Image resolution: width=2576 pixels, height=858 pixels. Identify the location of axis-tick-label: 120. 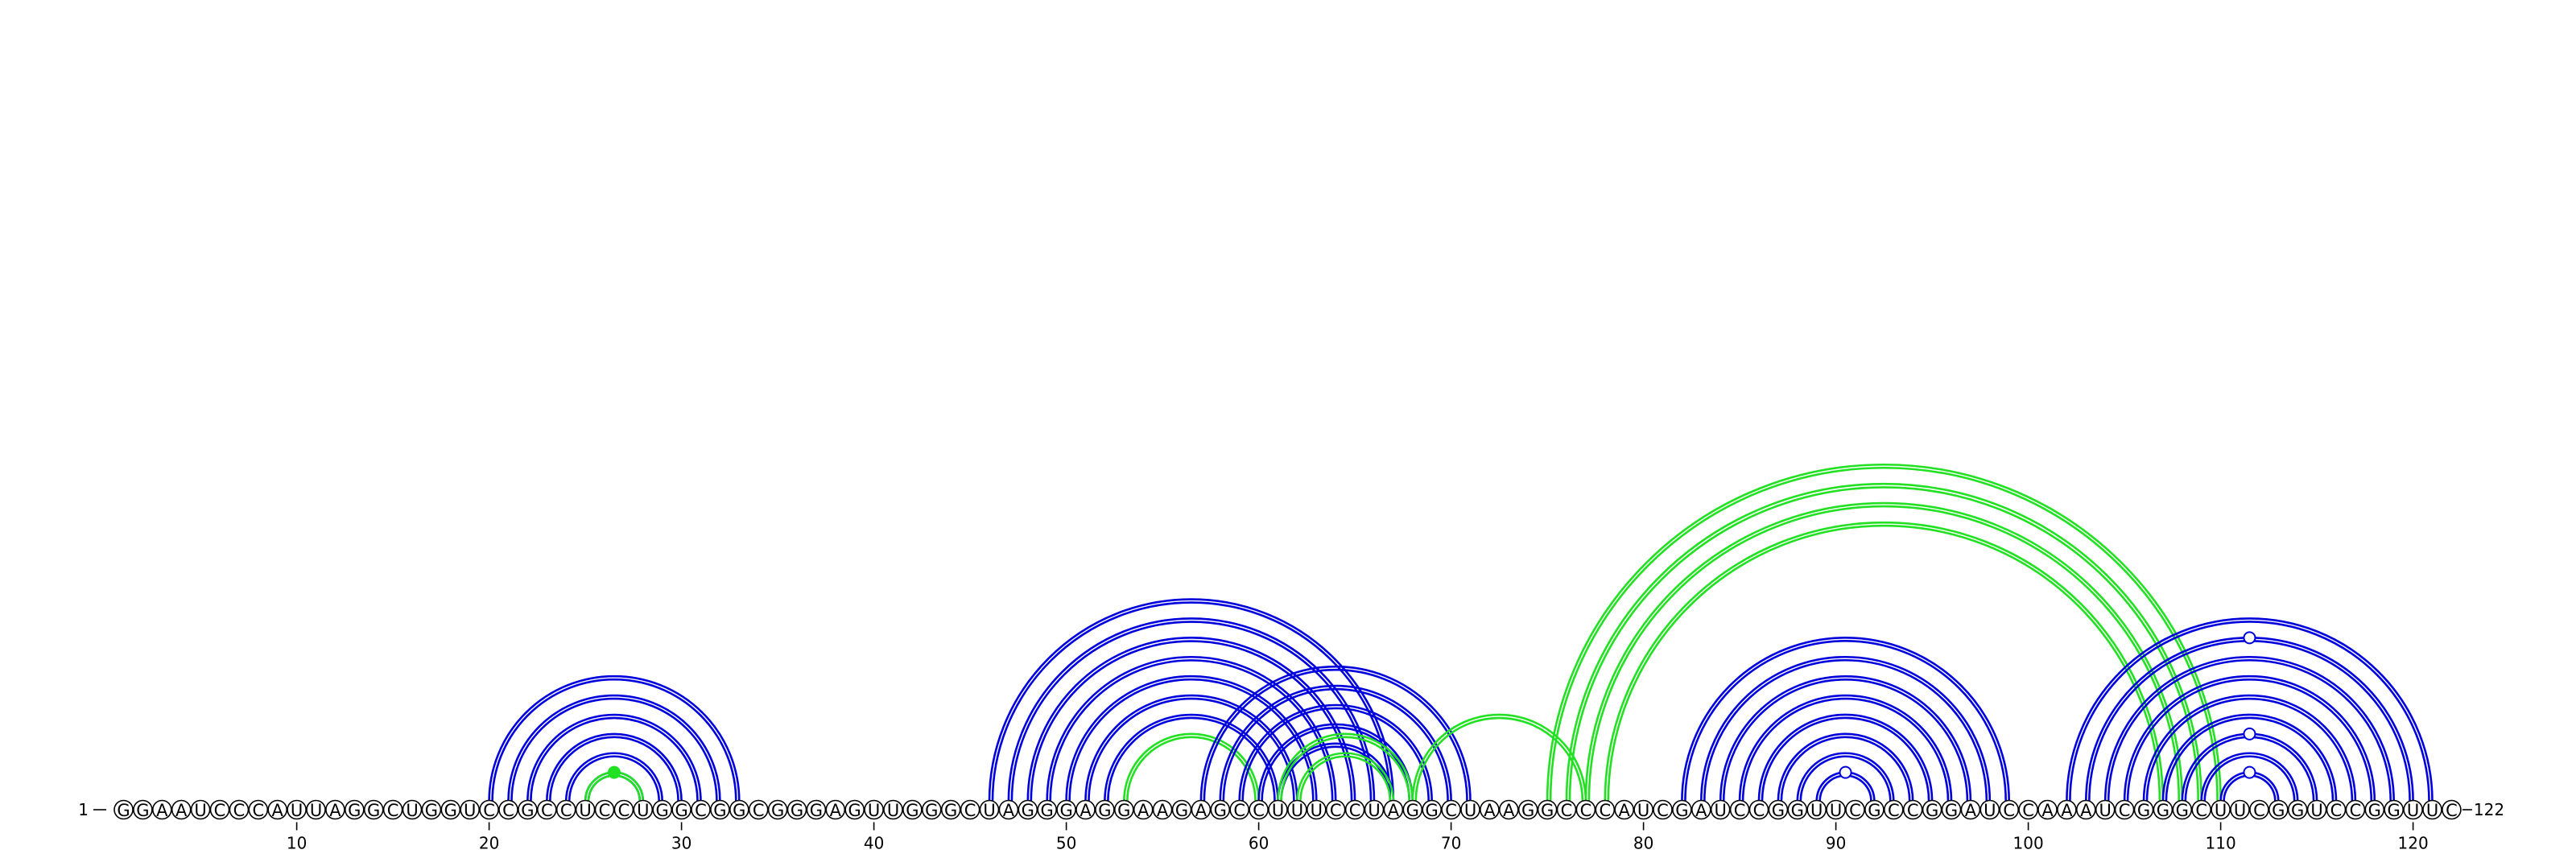
(2413, 844).